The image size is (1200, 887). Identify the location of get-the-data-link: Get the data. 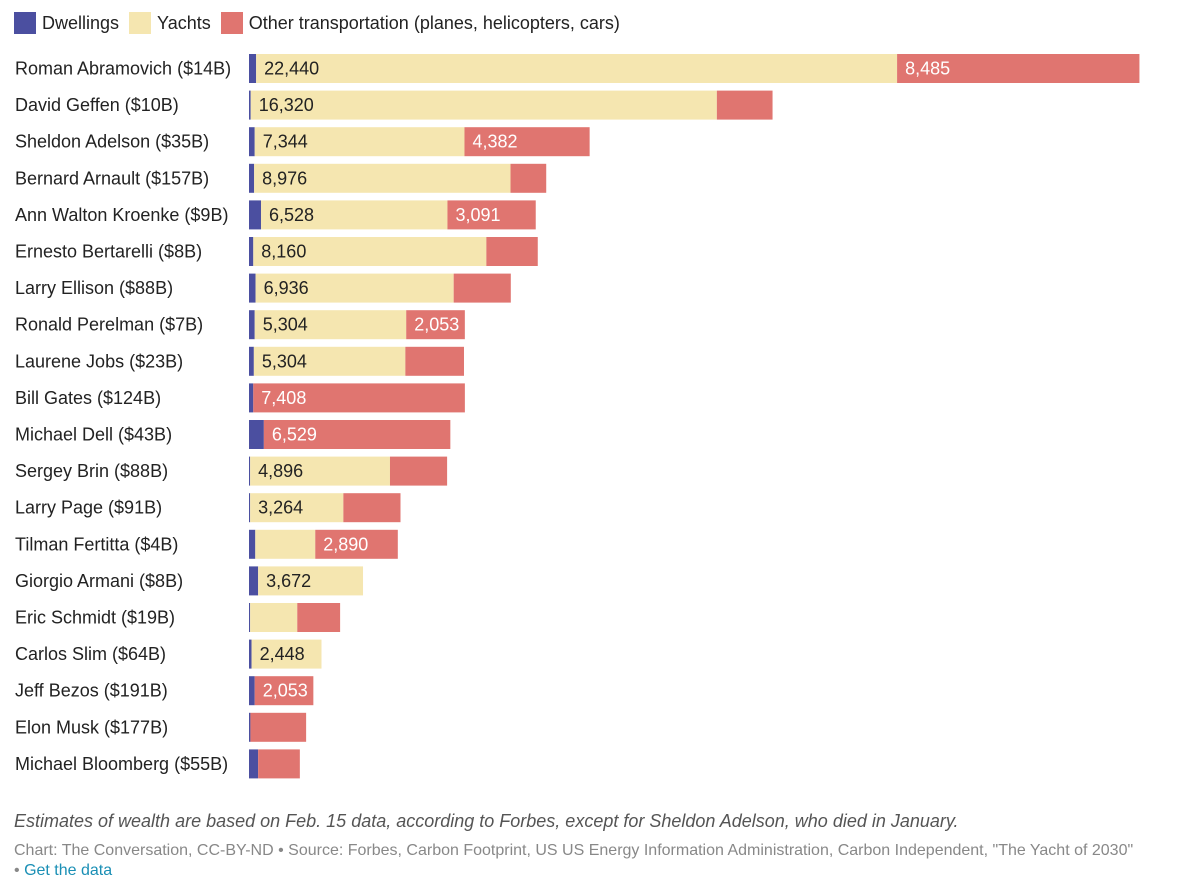
(68, 870).